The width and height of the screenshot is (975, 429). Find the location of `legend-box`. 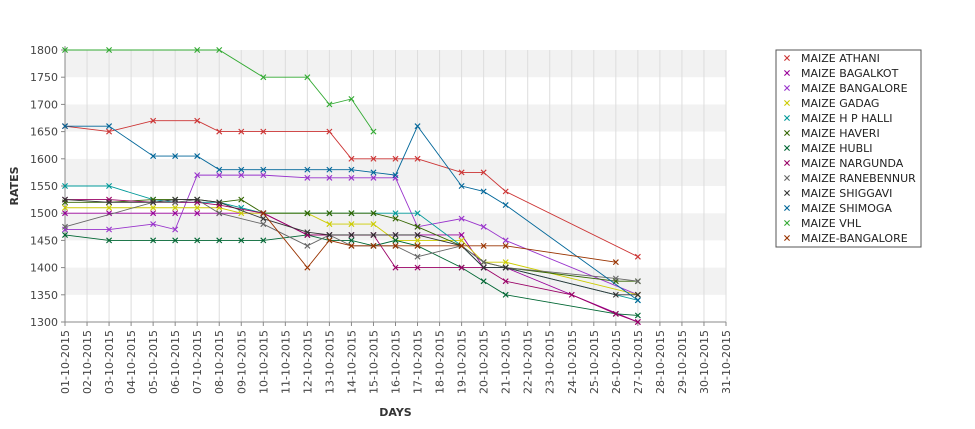

legend-box is located at coordinates (848, 148).